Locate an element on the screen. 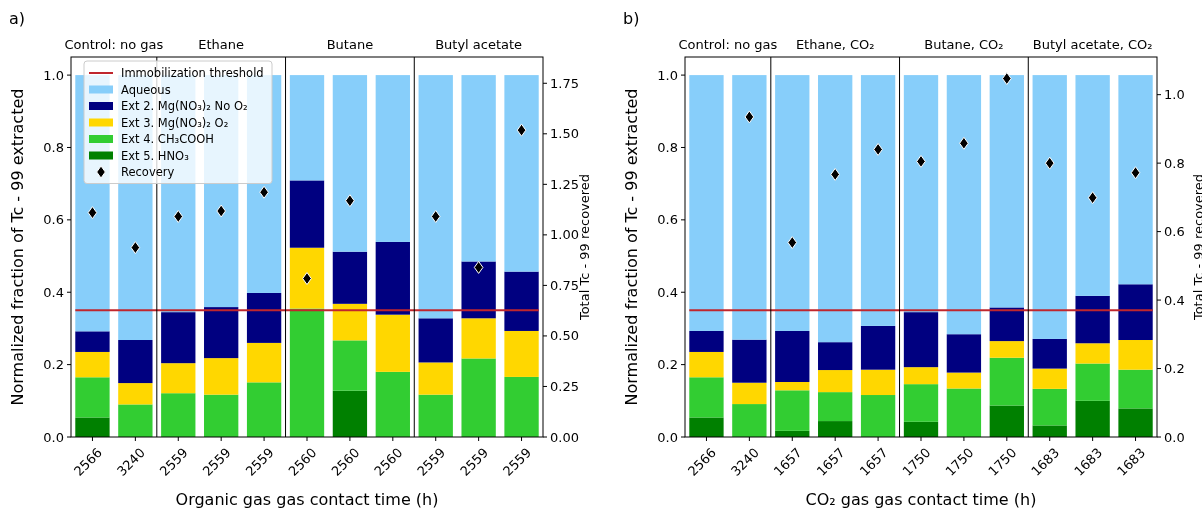 The width and height of the screenshot is (1202, 515). legend-label: Ext 2. Mg(NO₃)₂ No O₂ is located at coordinates (184, 106).